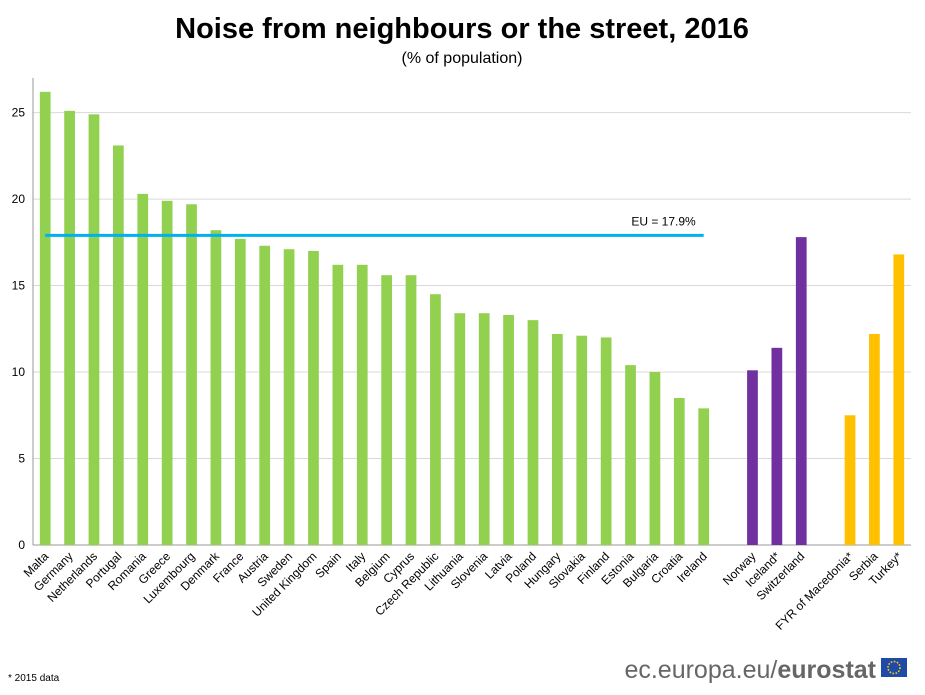 This screenshot has height=695, width=925. I want to click on chart-subtitle: (% of population), so click(462, 58).